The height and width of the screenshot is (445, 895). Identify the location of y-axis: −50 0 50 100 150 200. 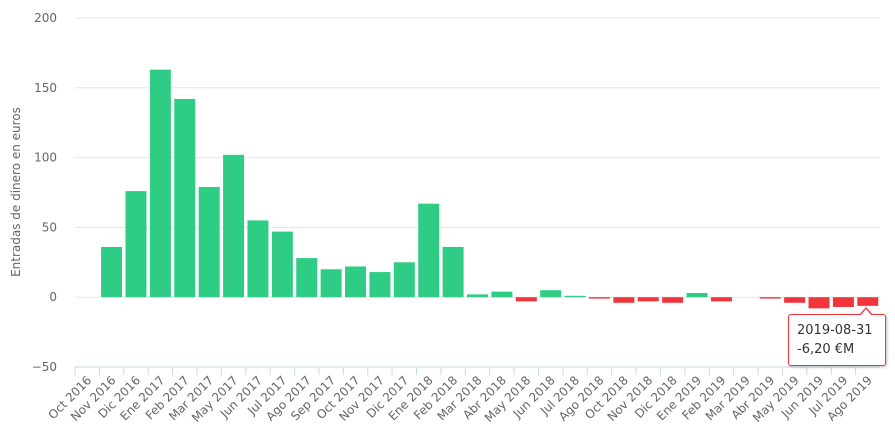
(44, 192).